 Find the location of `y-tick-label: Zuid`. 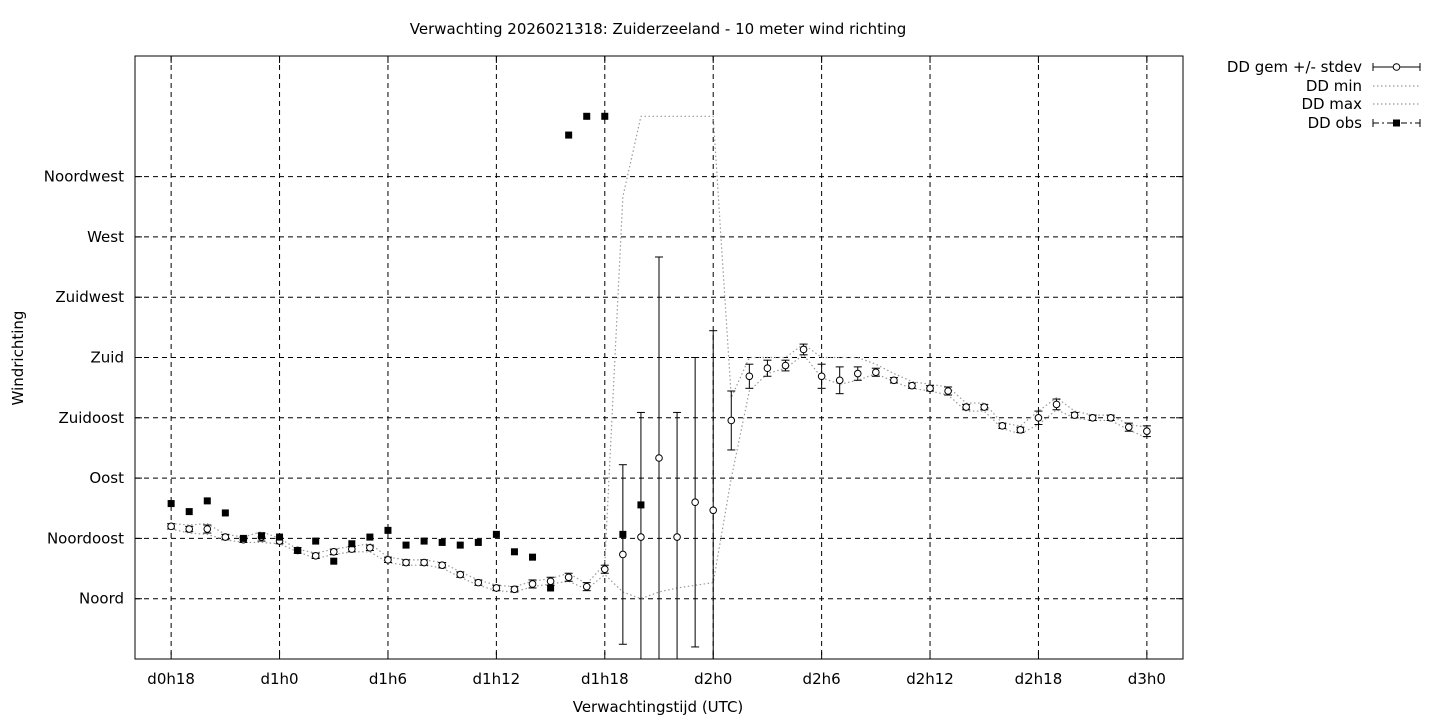

y-tick-label: Zuid is located at coordinates (107, 358).